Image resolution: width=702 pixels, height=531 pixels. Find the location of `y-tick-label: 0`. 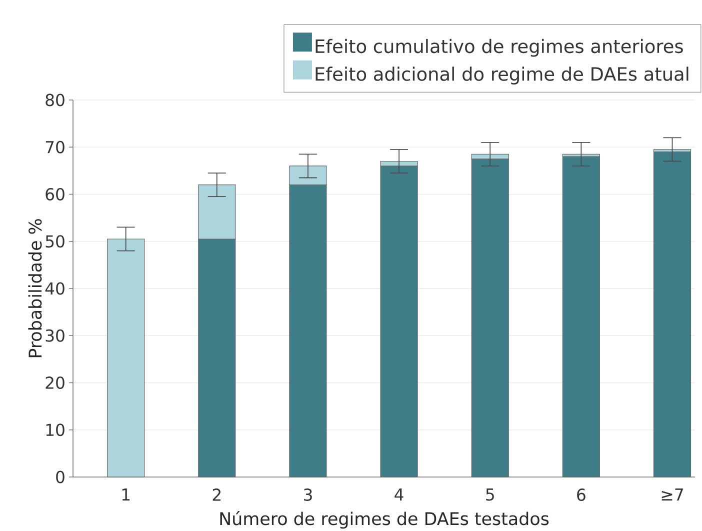

y-tick-label: 0 is located at coordinates (60, 477).